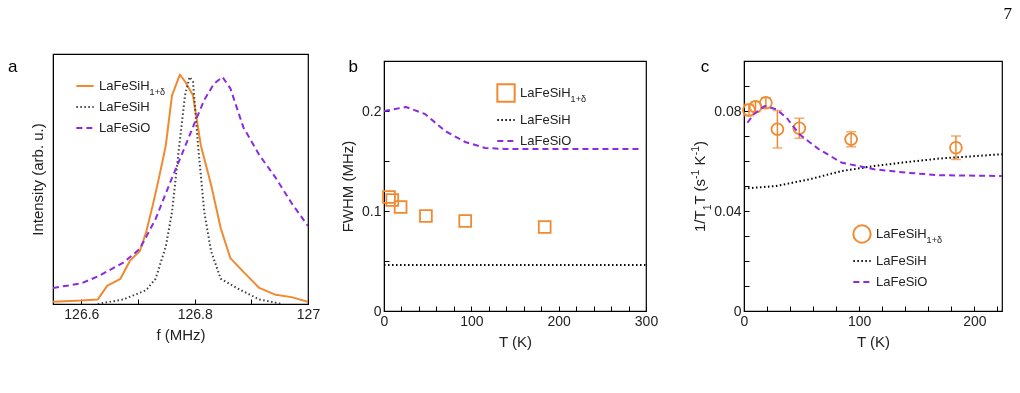 Image resolution: width=1020 pixels, height=393 pixels. What do you see at coordinates (705, 66) in the screenshot?
I see `chart-title: c` at bounding box center [705, 66].